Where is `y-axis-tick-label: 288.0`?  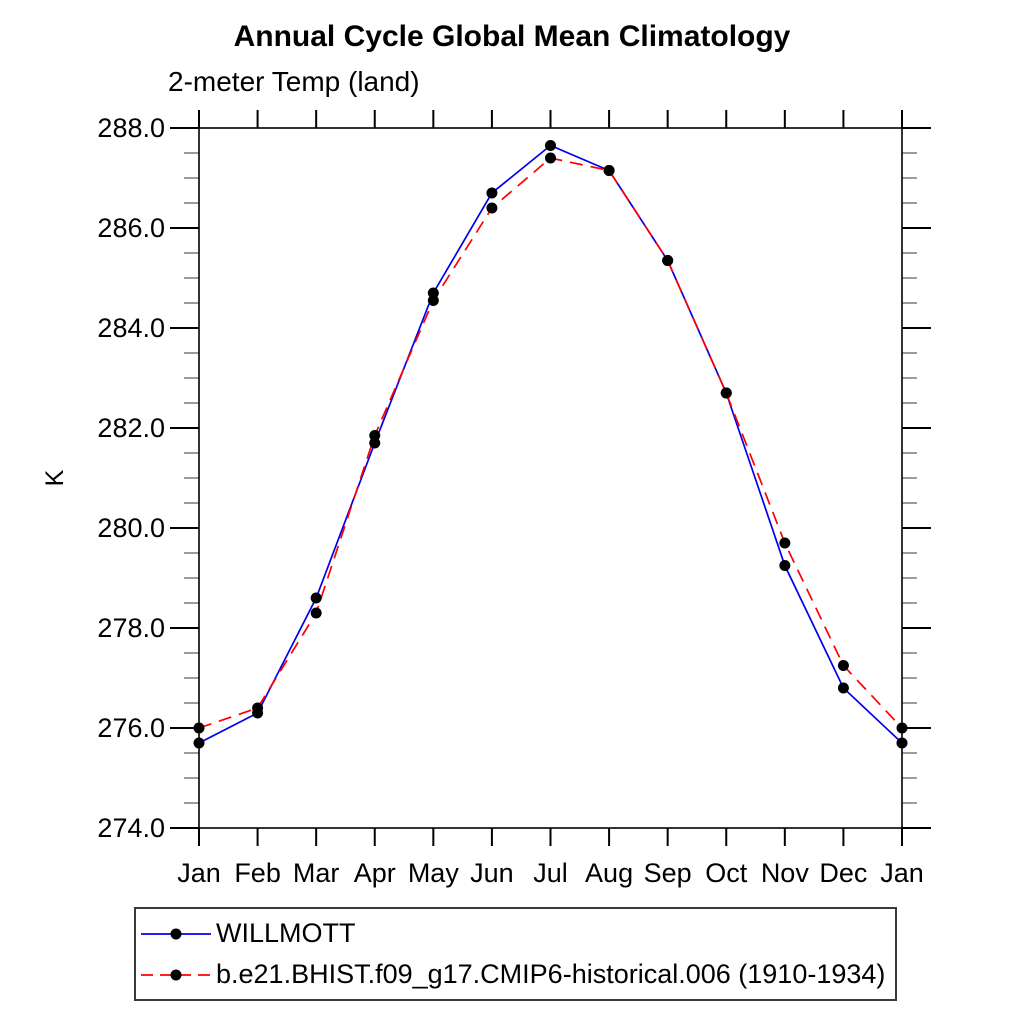 y-axis-tick-label: 288.0 is located at coordinates (131, 128).